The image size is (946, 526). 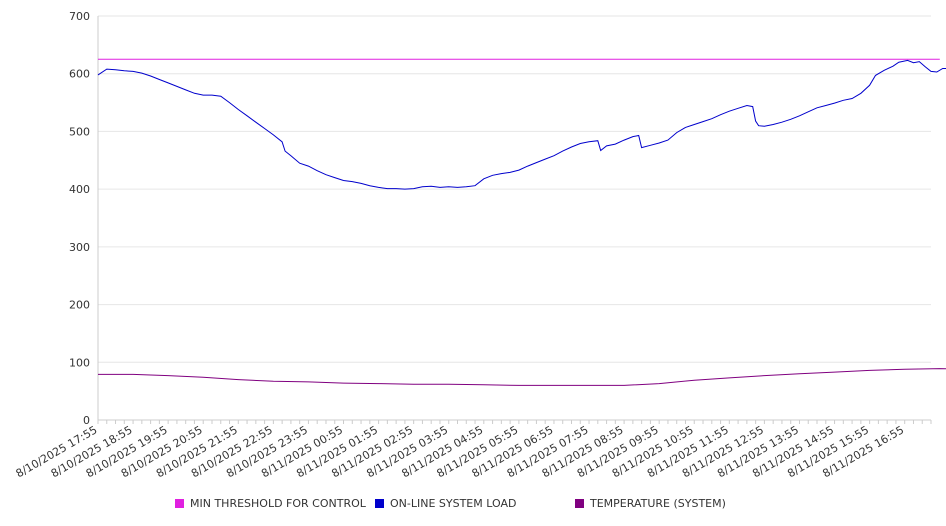 I want to click on legend-label-threshold: MIN THRESHOLD FOR CONTROL, so click(x=278, y=503).